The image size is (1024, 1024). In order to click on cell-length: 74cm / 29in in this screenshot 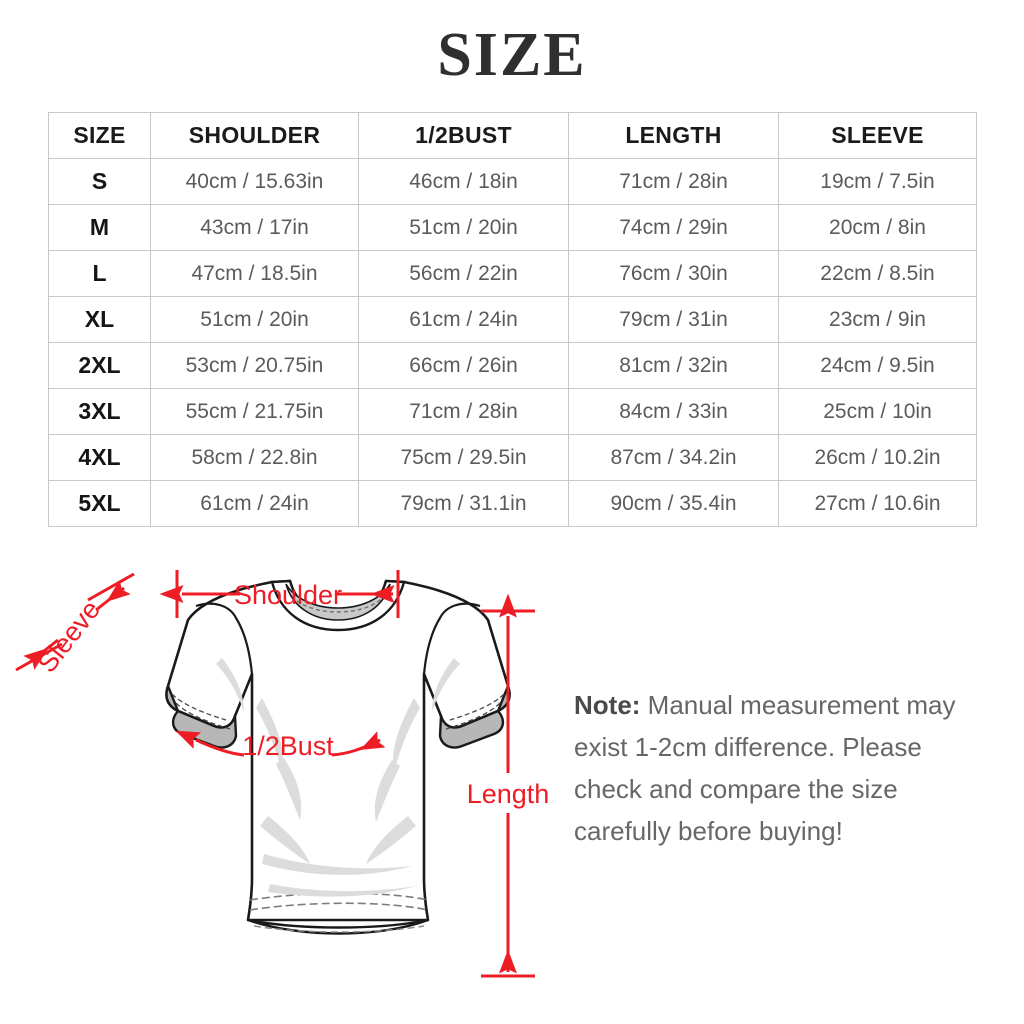, I will do `click(673, 227)`.